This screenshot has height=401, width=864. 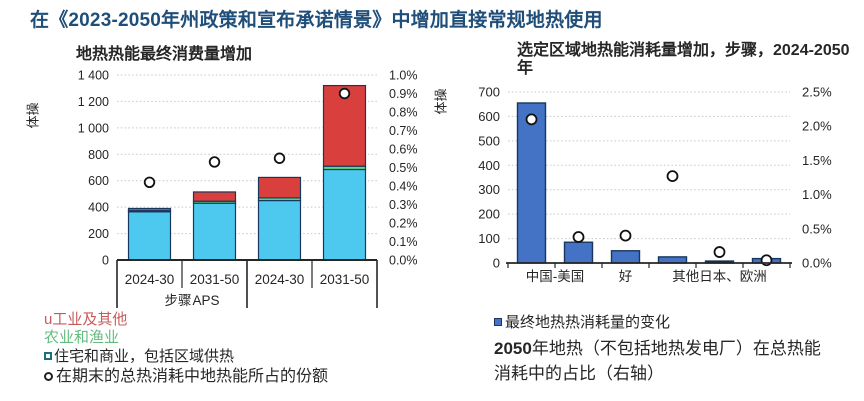 I want to click on svg-text: 0.4%, so click(x=403, y=187).